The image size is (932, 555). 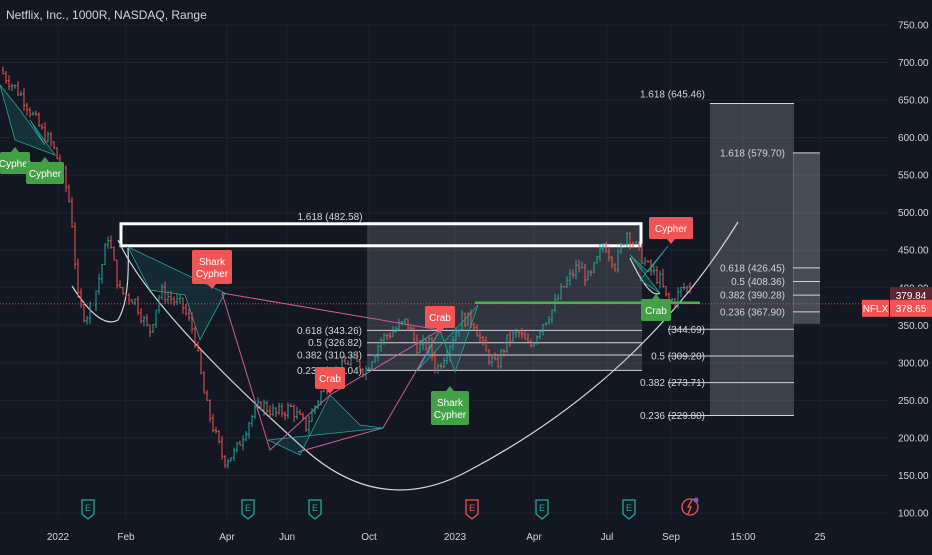 What do you see at coordinates (126, 537) in the screenshot?
I see `x-tick-label: Feb` at bounding box center [126, 537].